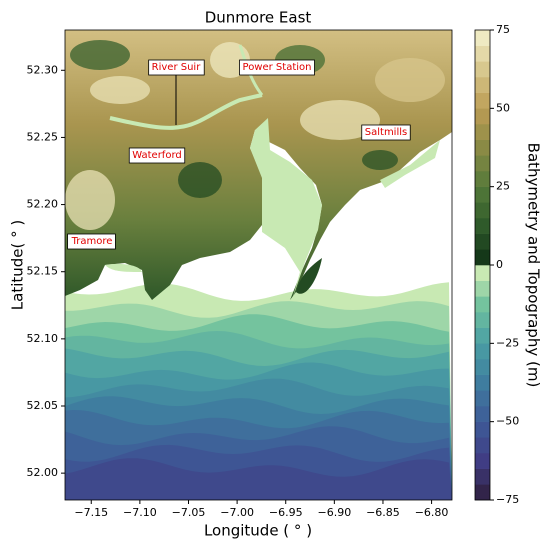 The width and height of the screenshot is (550, 550). I want to click on y-tick-label: 52.00, so click(43, 472).